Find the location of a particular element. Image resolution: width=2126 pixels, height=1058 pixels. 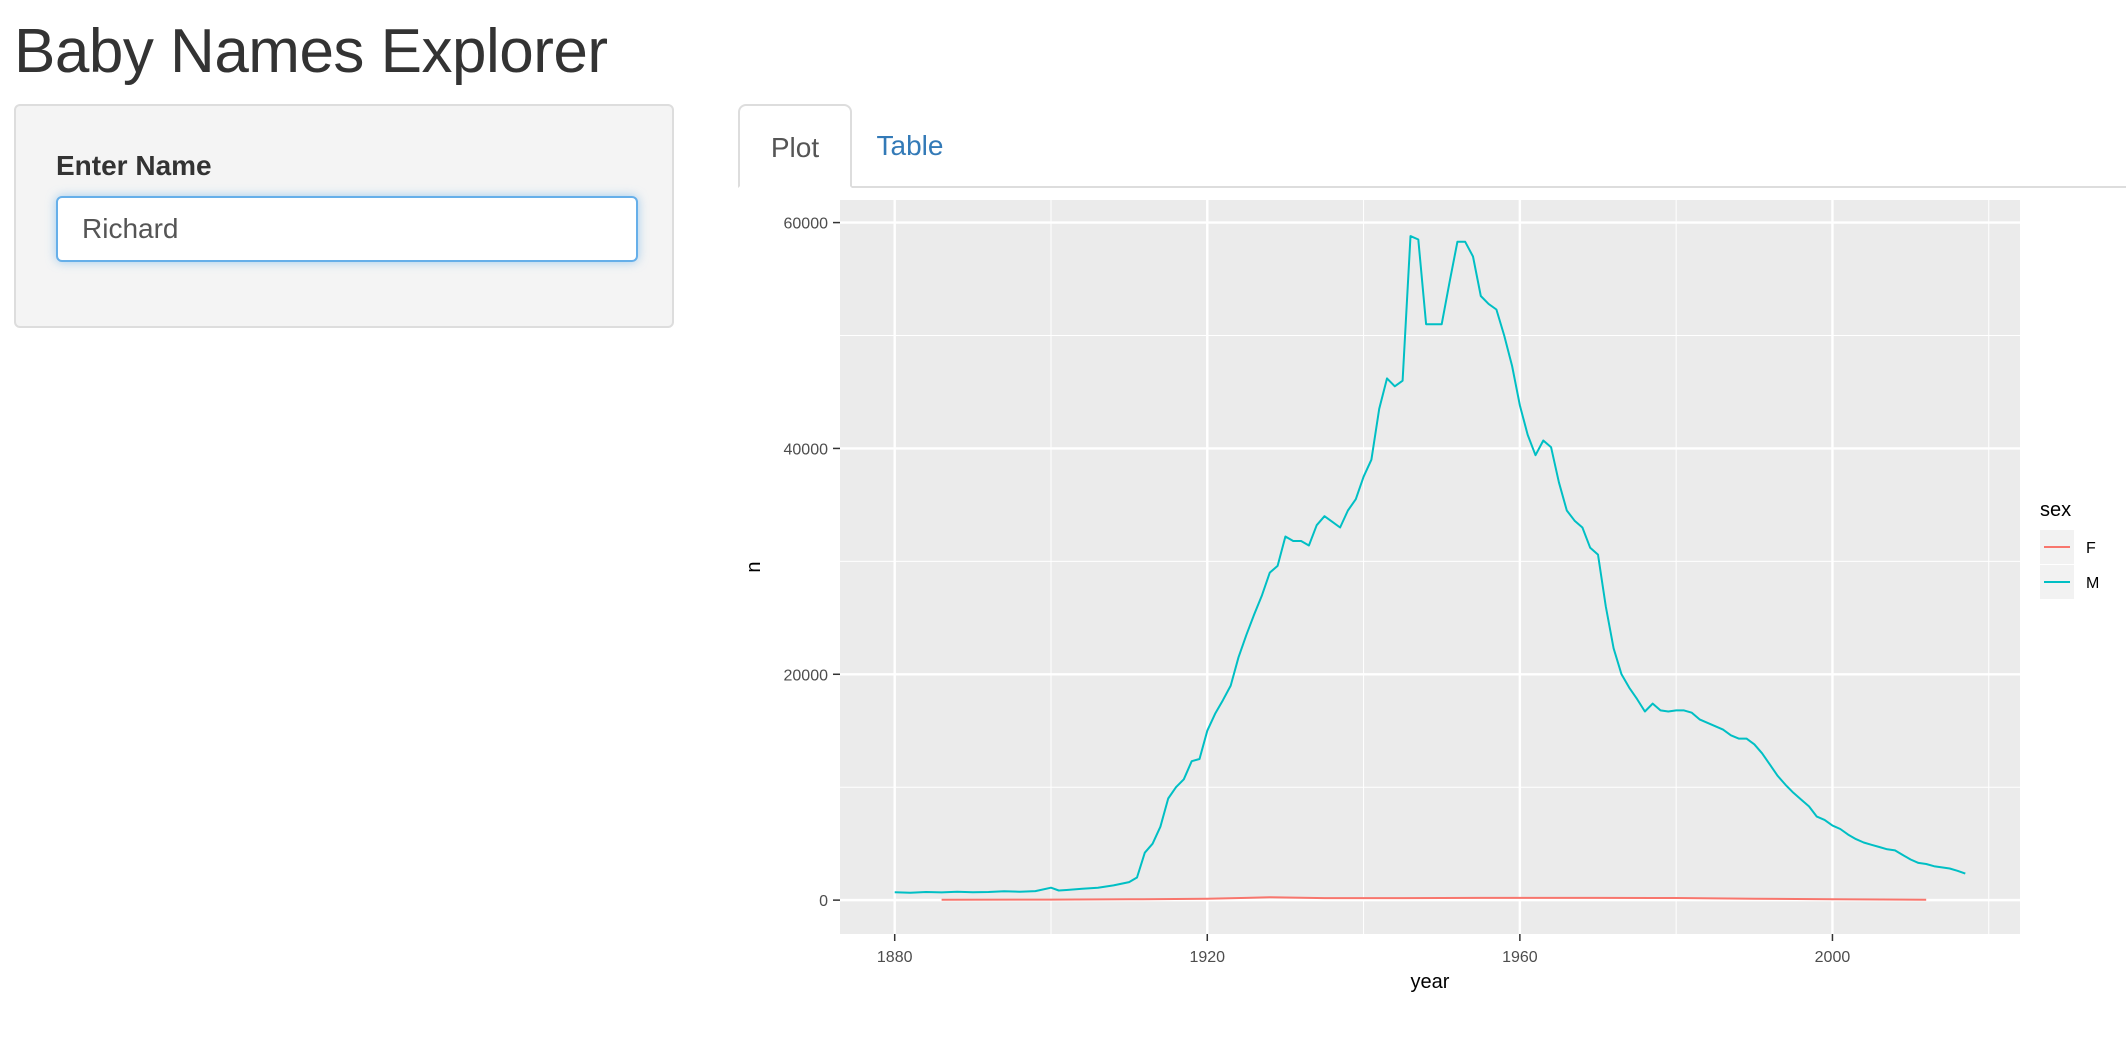

tabs-divider is located at coordinates (1432, 187).